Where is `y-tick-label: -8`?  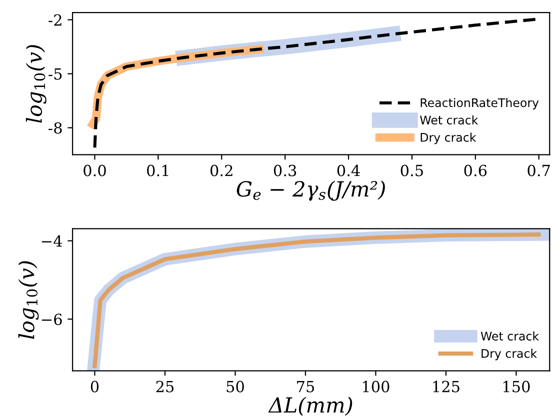 y-tick-label: -8 is located at coordinates (55, 128).